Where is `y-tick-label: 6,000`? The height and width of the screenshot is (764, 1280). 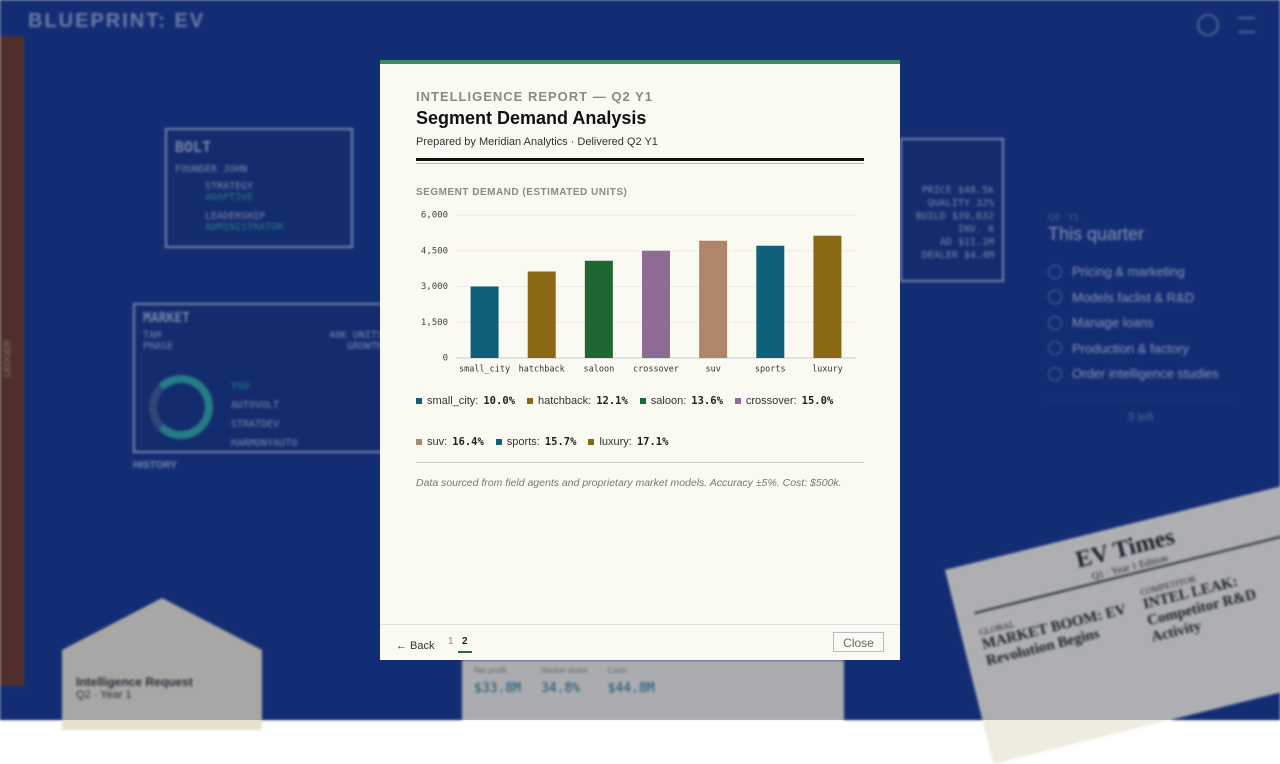 y-tick-label: 6,000 is located at coordinates (434, 216).